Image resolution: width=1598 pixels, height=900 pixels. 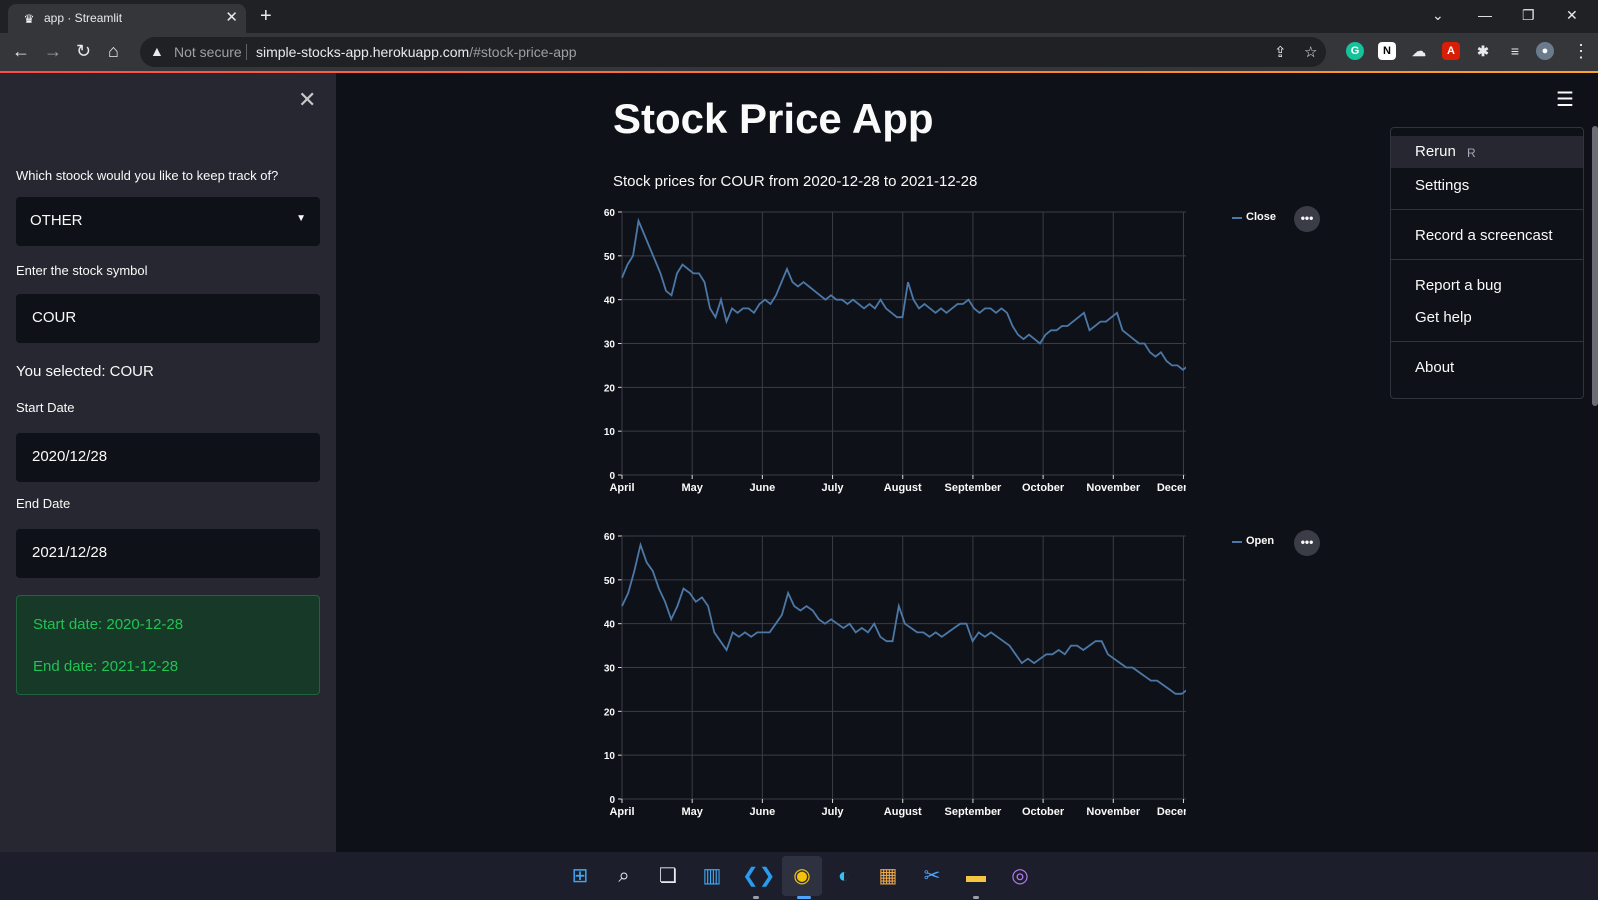 I want to click on symbol-label: Enter the stock symbol, so click(x=82, y=270).